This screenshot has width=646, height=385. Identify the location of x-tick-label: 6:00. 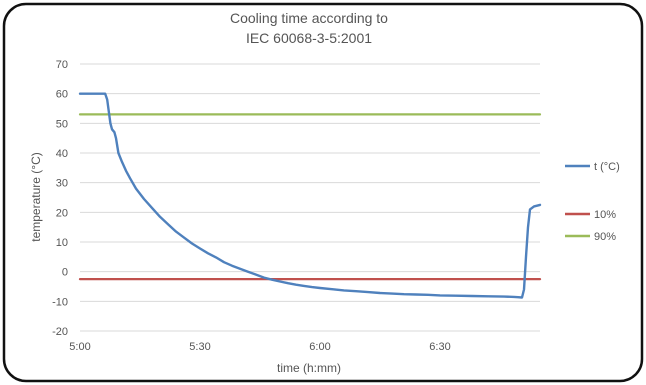
(319, 347).